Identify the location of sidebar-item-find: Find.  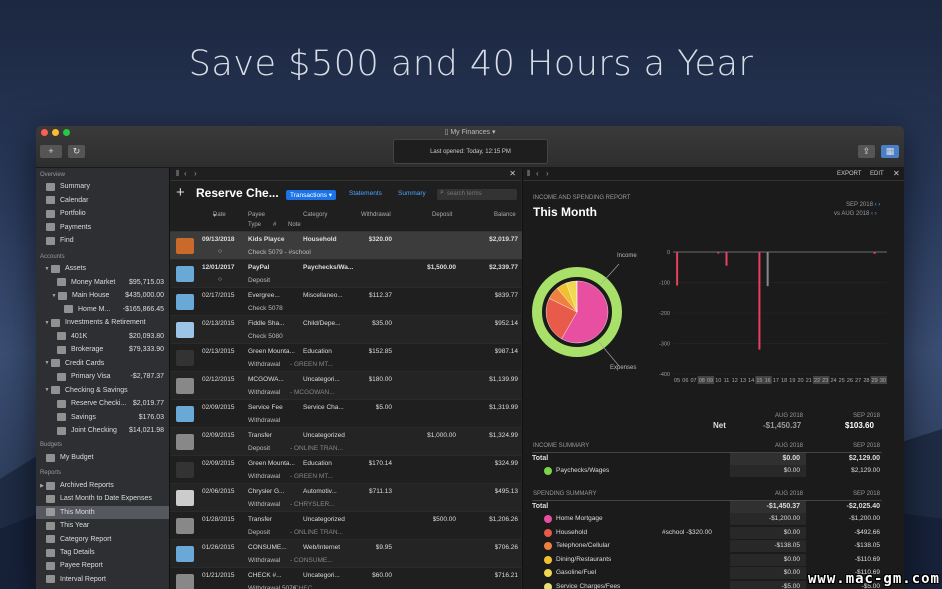
(102, 240).